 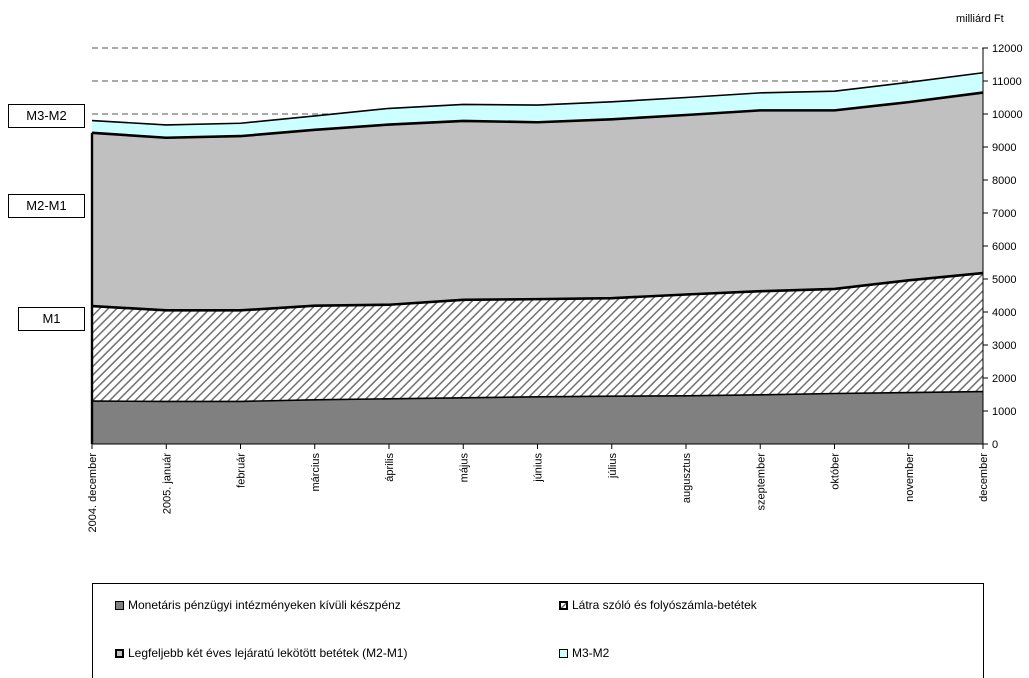 What do you see at coordinates (563, 605) in the screenshot?
I see `legend-swatch-latra-szolo` at bounding box center [563, 605].